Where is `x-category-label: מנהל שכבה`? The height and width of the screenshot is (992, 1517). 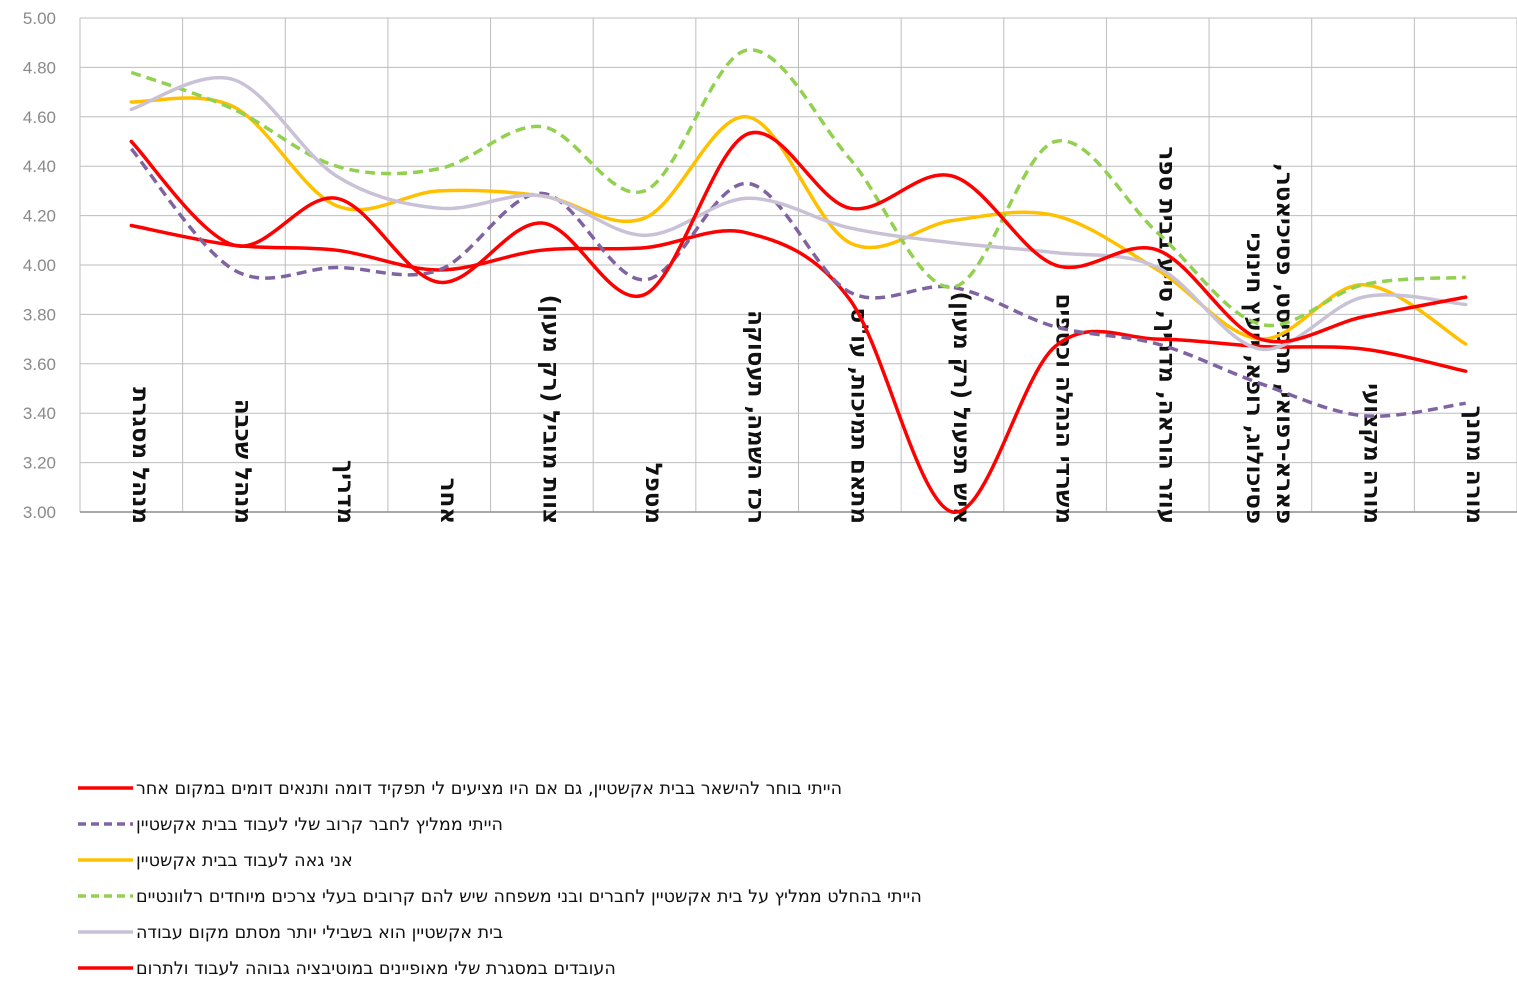
x-category-label: מנהל שכבה is located at coordinates (242, 461).